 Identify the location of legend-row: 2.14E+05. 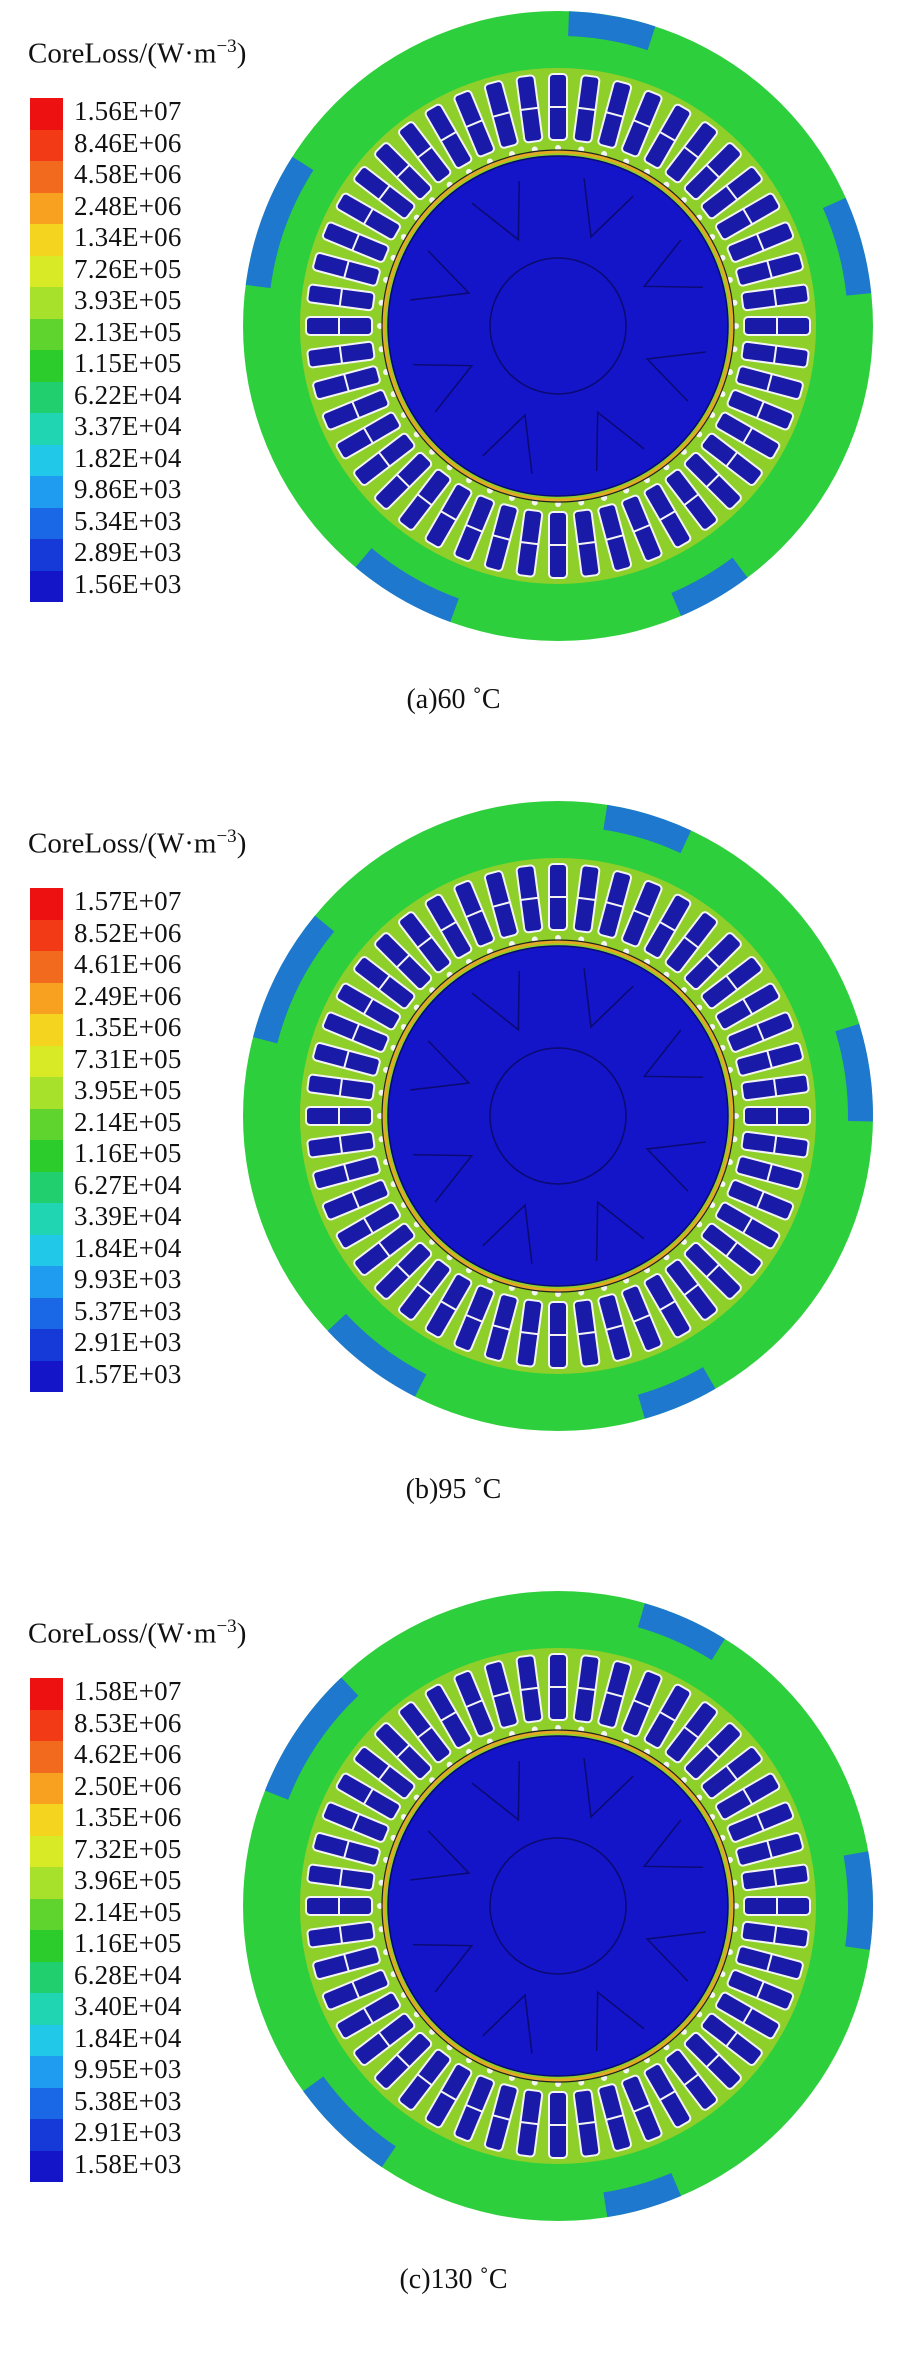
(145, 1913).